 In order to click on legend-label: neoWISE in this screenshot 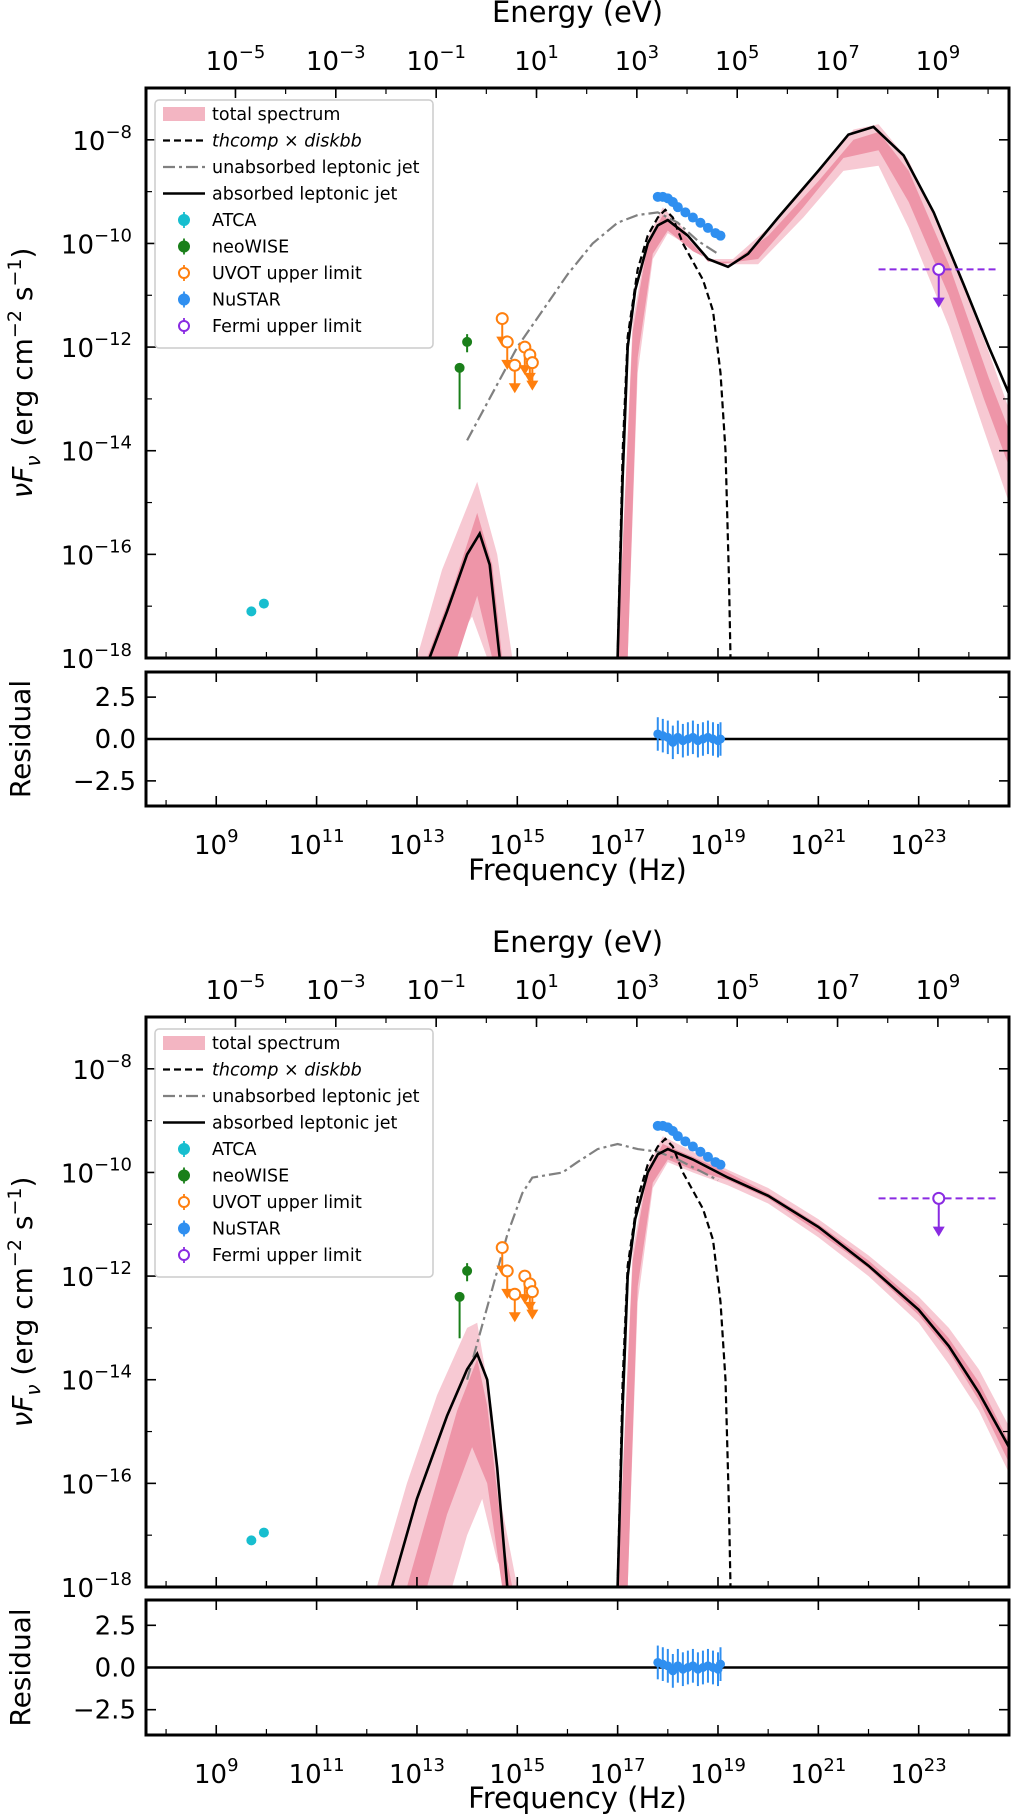, I will do `click(250, 248)`.